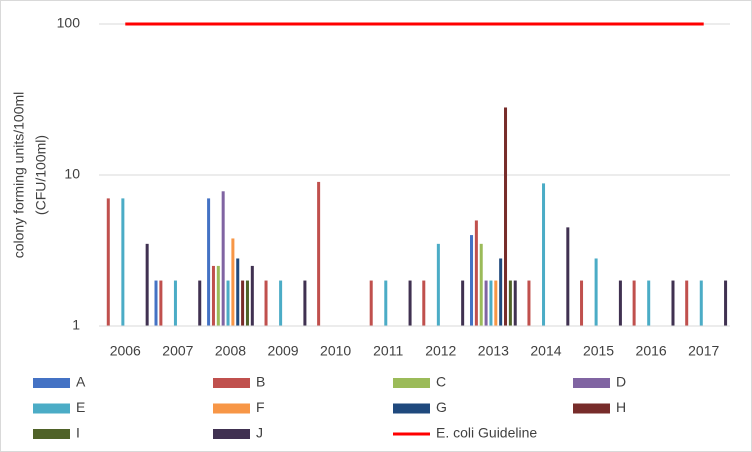 The image size is (752, 452). Describe the element at coordinates (651, 351) in the screenshot. I see `x-tick-label: 2016` at that location.